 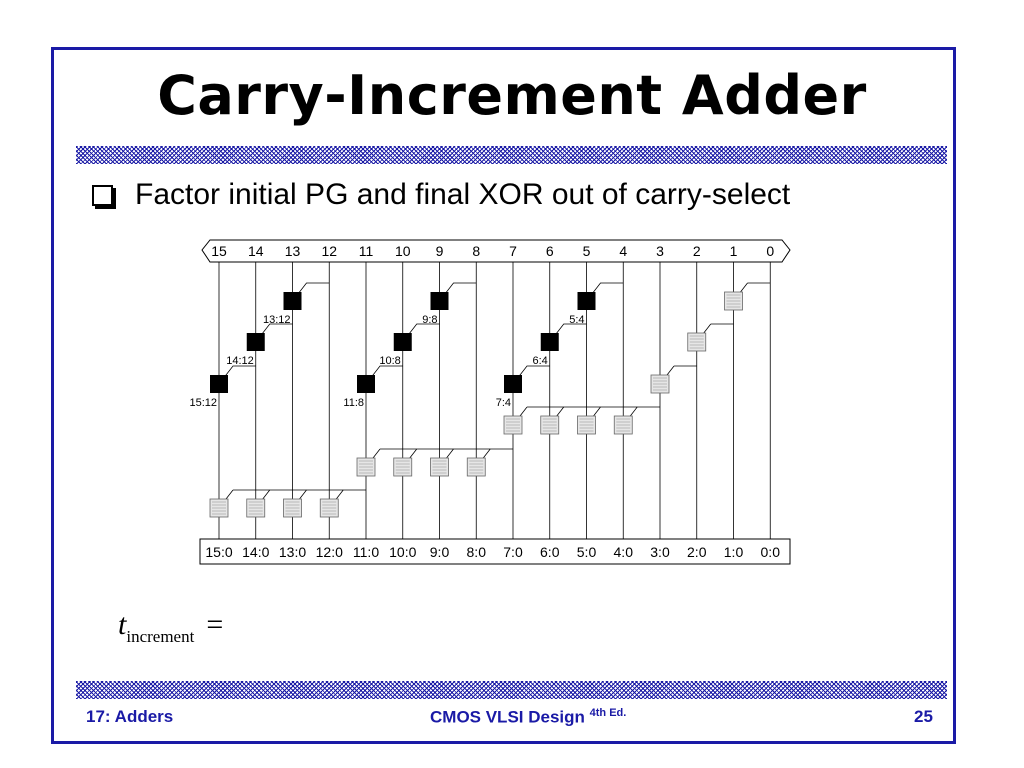 What do you see at coordinates (512, 95) in the screenshot?
I see `slide-title: Carry-Increment Adder` at bounding box center [512, 95].